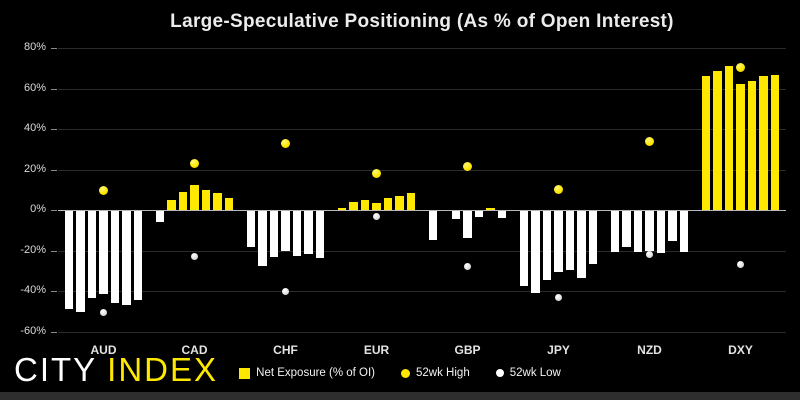 This screenshot has width=800, height=400. What do you see at coordinates (740, 350) in the screenshot?
I see `x-axis-label: DXY` at bounding box center [740, 350].